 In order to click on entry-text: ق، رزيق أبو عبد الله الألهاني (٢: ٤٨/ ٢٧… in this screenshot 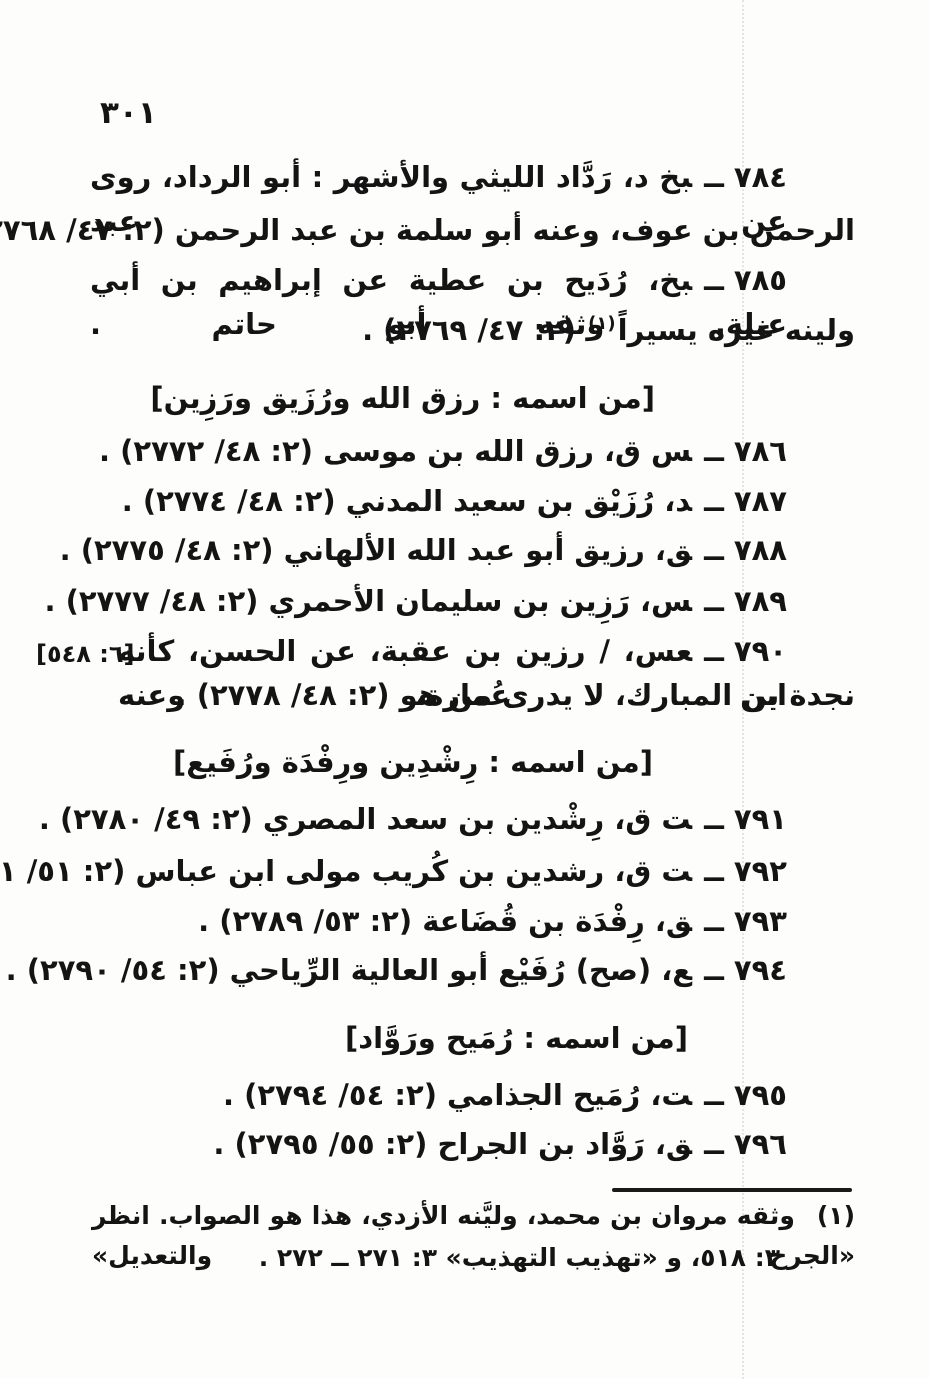, I will do `click(376, 550)`.